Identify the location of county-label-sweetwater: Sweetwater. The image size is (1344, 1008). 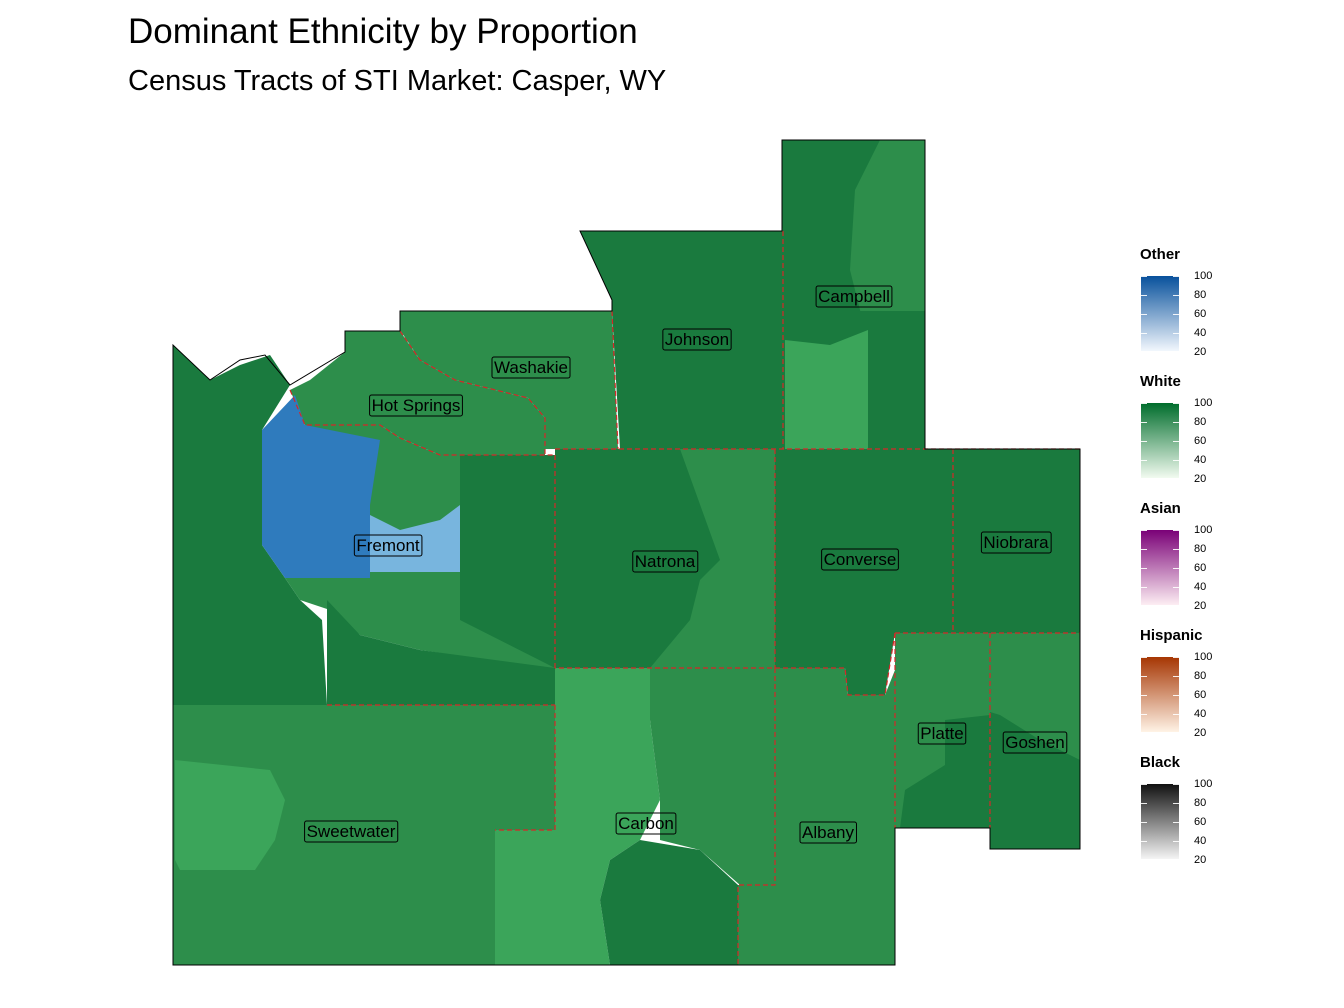
(351, 831).